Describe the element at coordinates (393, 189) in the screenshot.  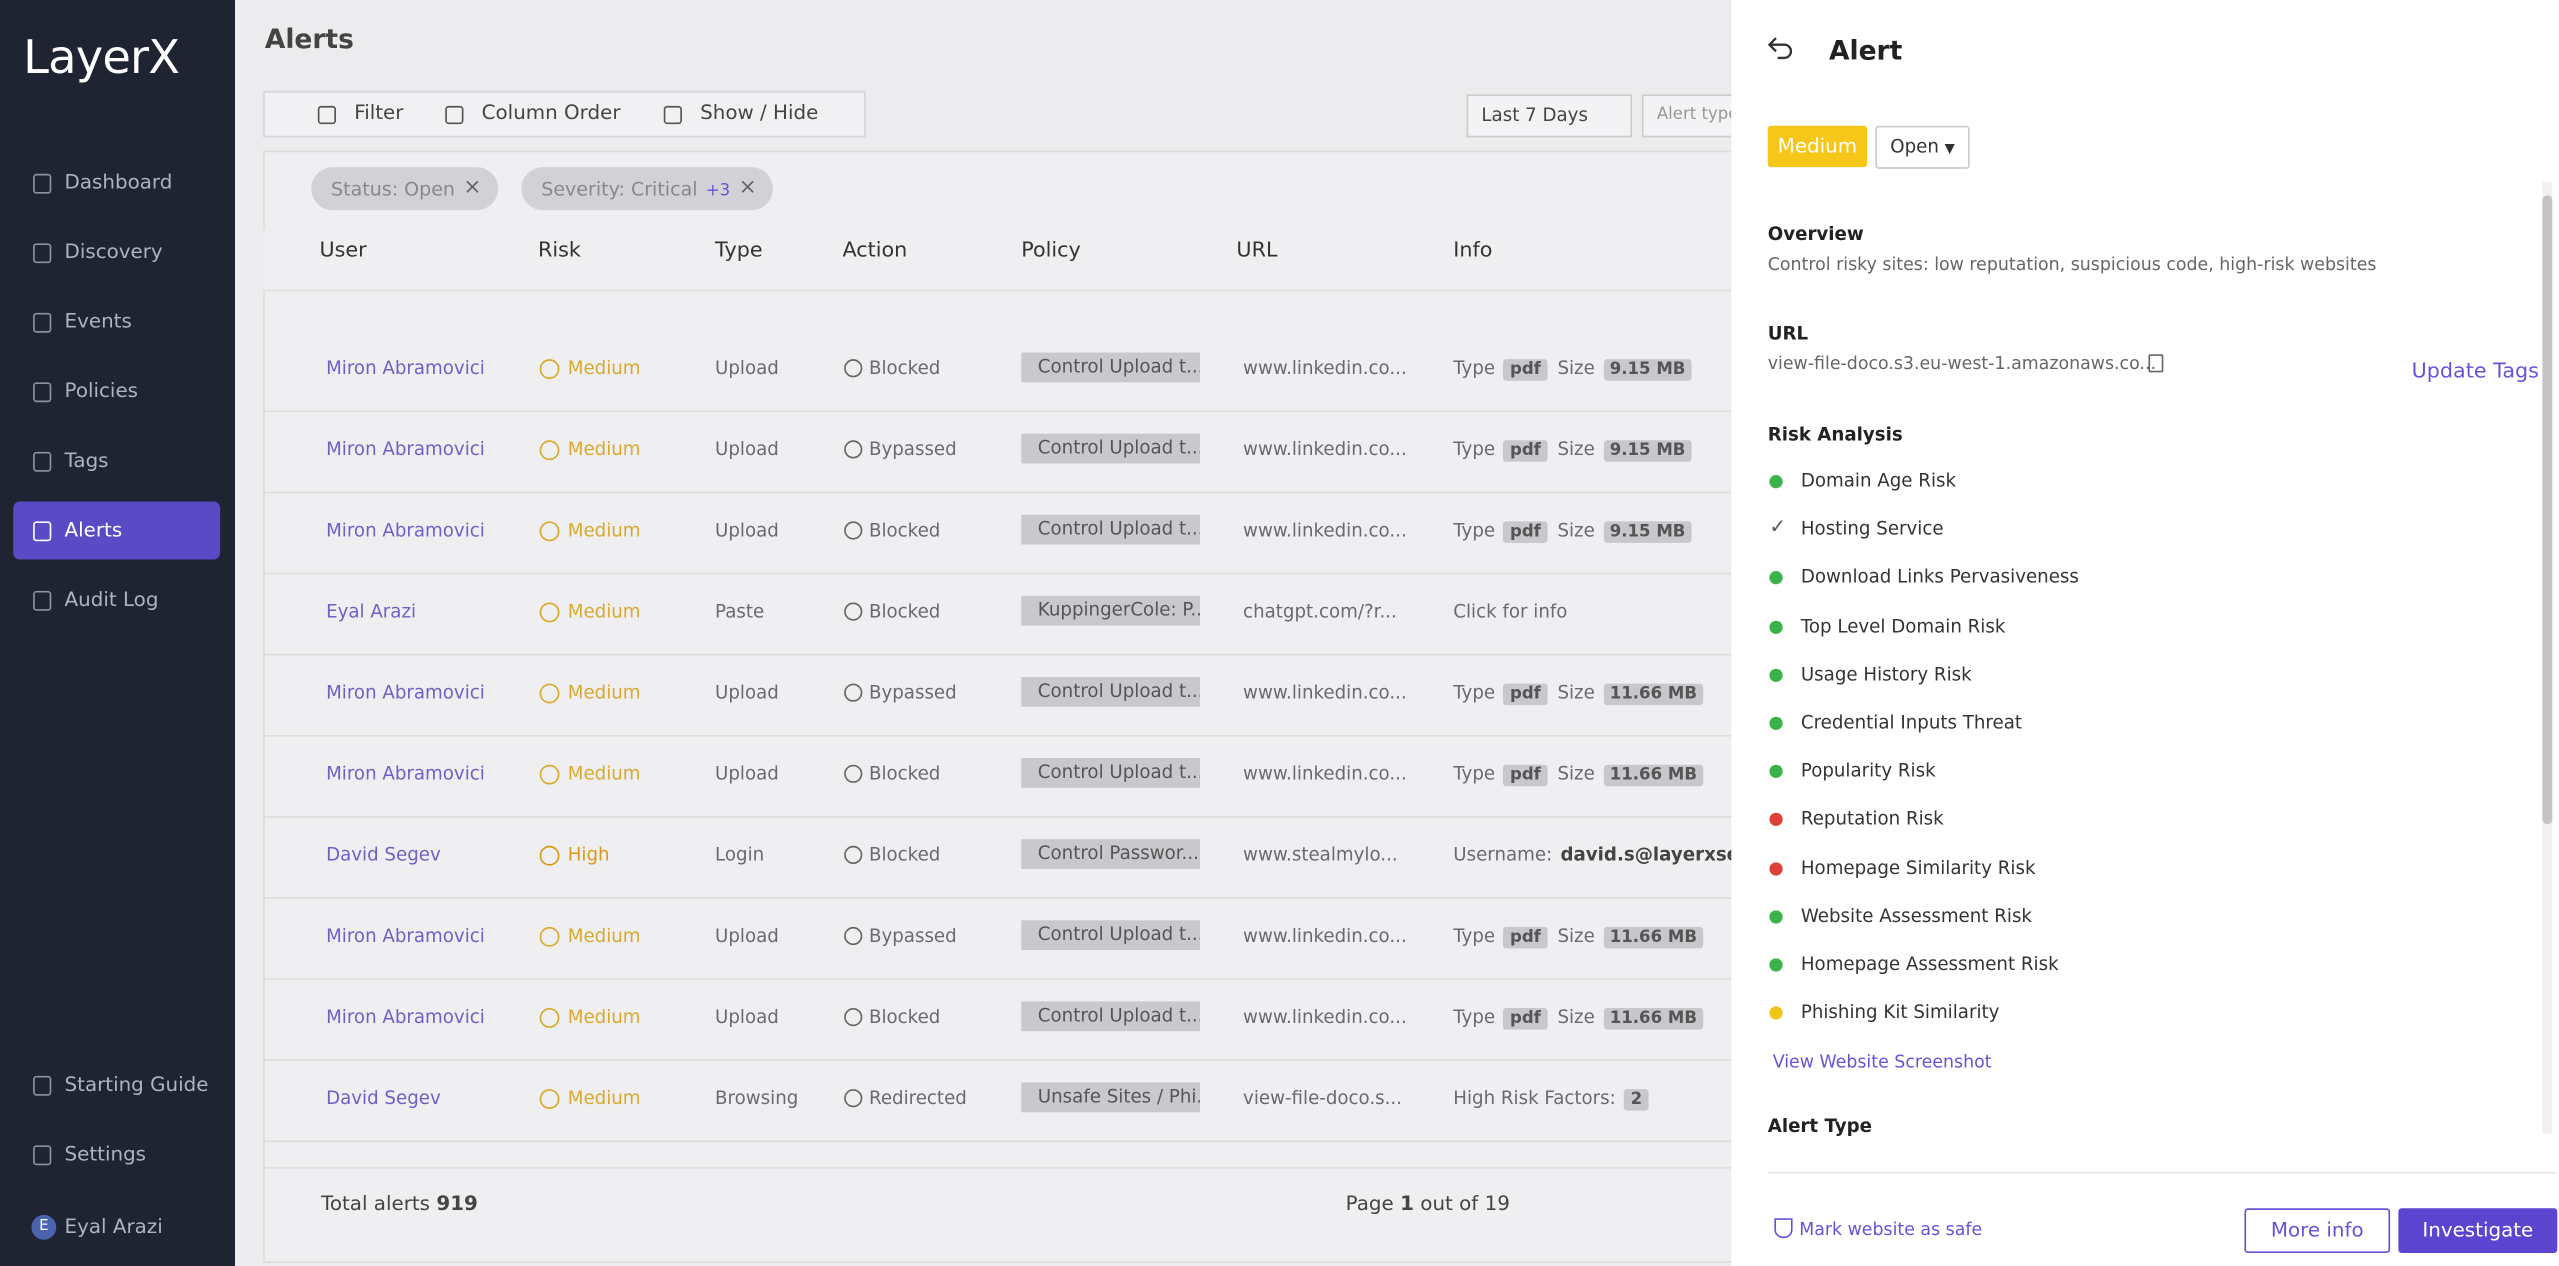
I see `filter-label: Status: Open` at that location.